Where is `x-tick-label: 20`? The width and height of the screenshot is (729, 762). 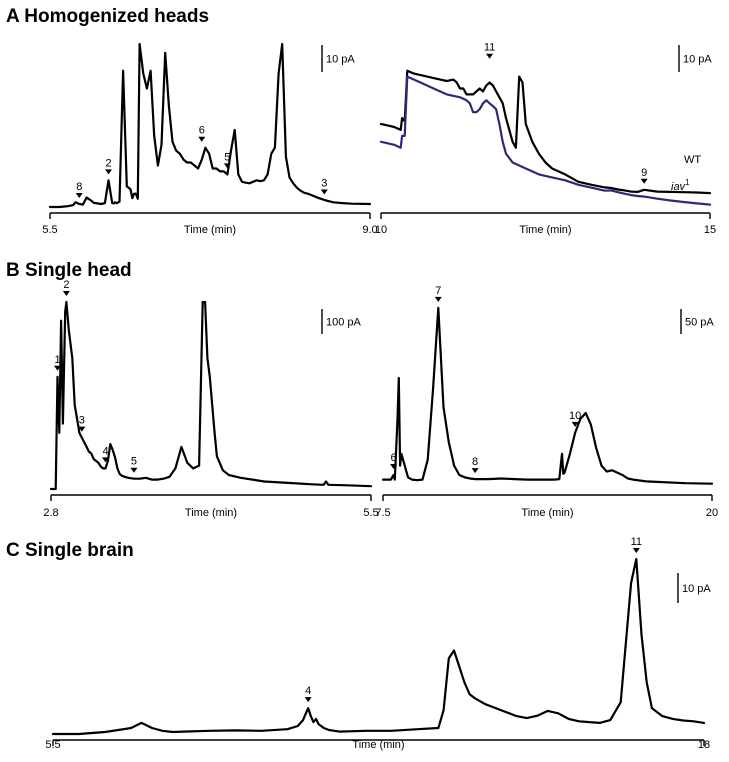
x-tick-label: 20 is located at coordinates (712, 513).